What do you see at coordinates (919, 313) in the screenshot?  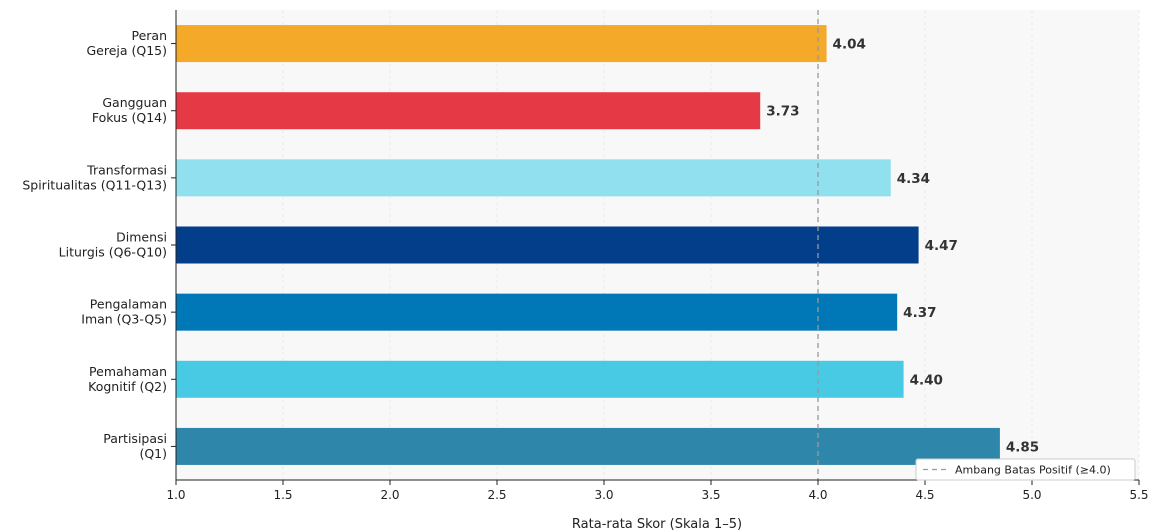 I see `bar-value-label: 4.37` at bounding box center [919, 313].